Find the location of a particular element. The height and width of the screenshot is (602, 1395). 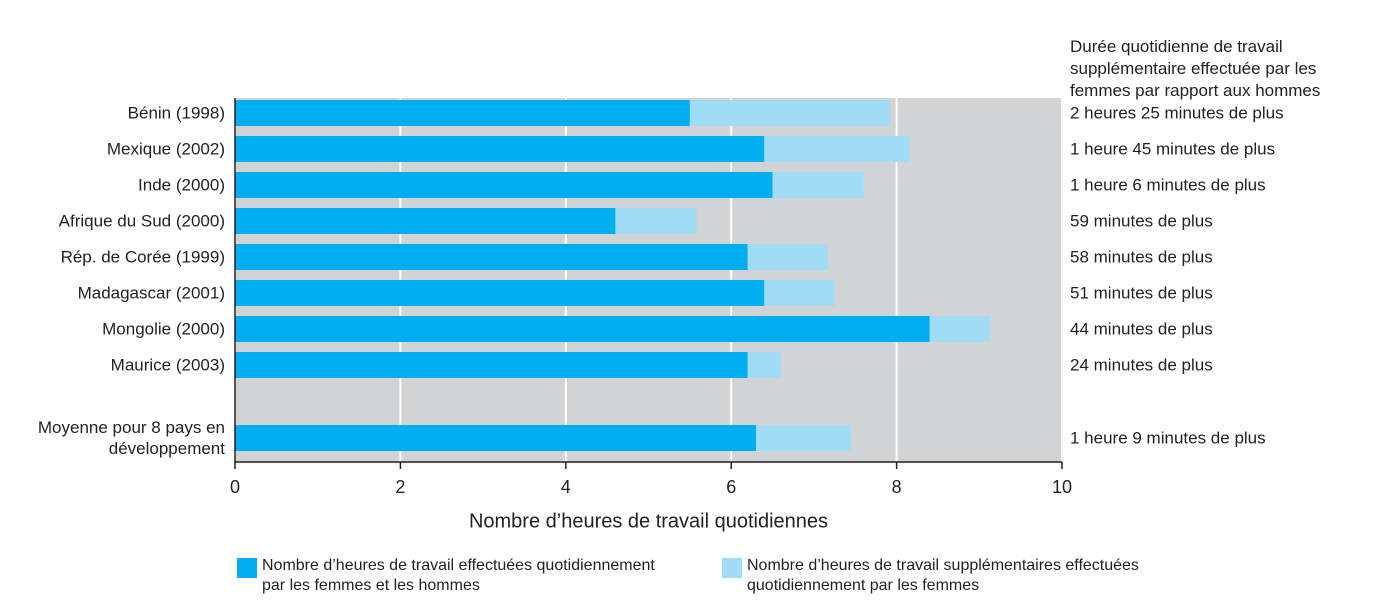

annotation: 24 minutes de plus is located at coordinates (1141, 365).